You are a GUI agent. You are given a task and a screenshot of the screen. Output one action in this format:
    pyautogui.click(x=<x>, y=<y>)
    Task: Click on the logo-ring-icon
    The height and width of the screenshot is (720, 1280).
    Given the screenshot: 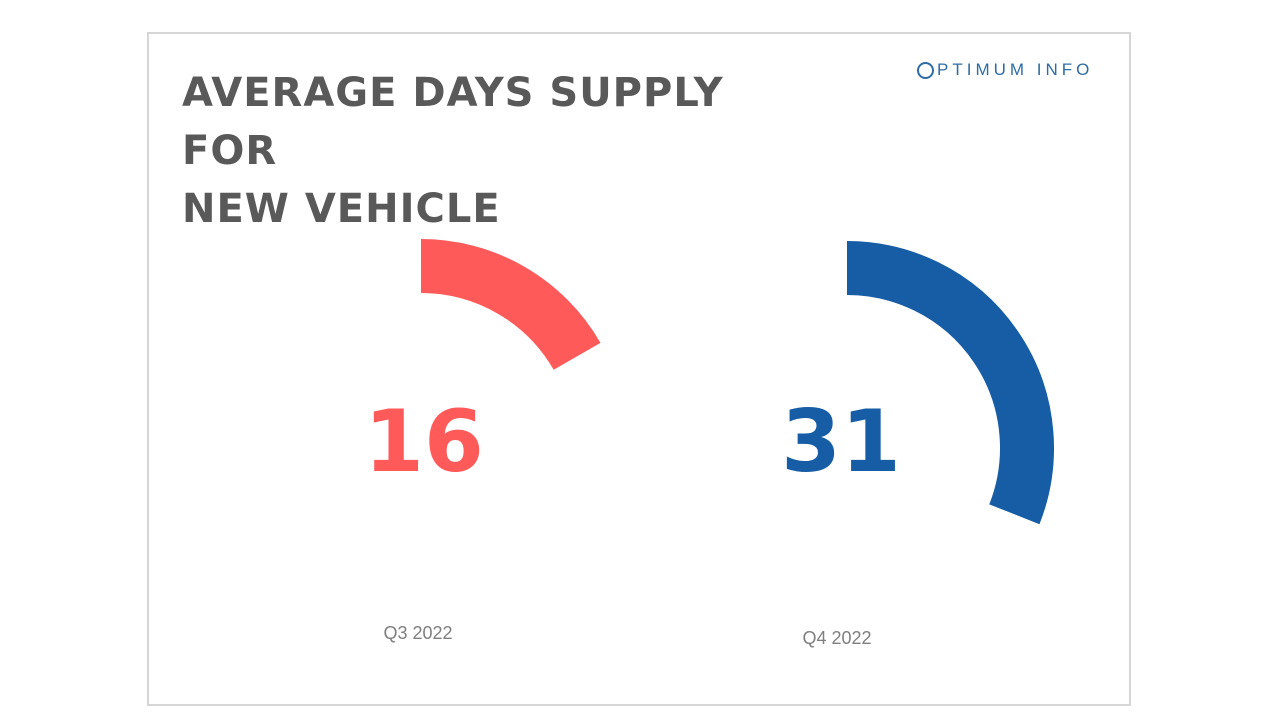 What is the action you would take?
    pyautogui.click(x=925, y=70)
    